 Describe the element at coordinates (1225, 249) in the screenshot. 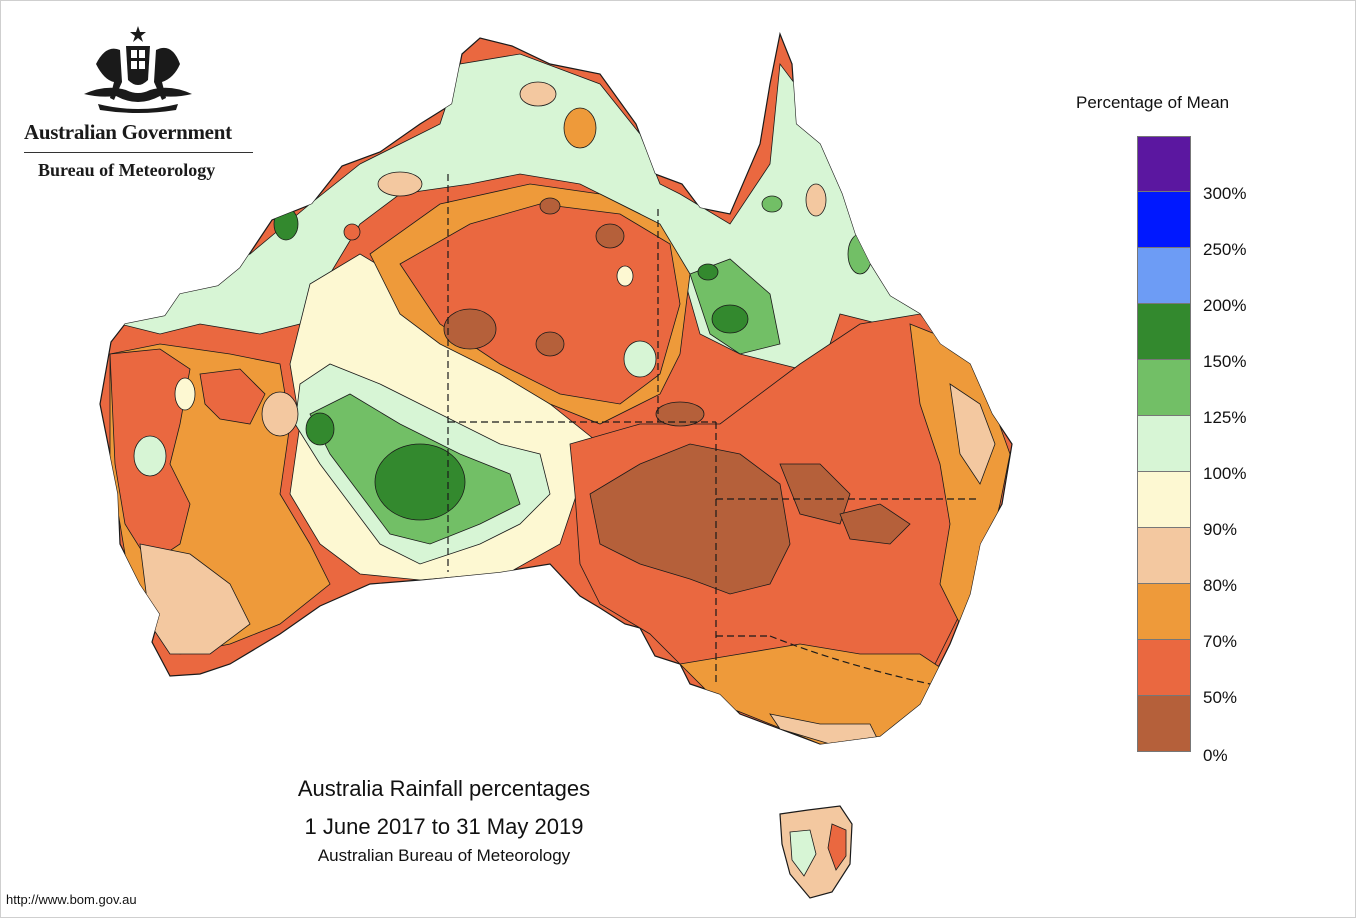

I see `legend-label: 250%` at that location.